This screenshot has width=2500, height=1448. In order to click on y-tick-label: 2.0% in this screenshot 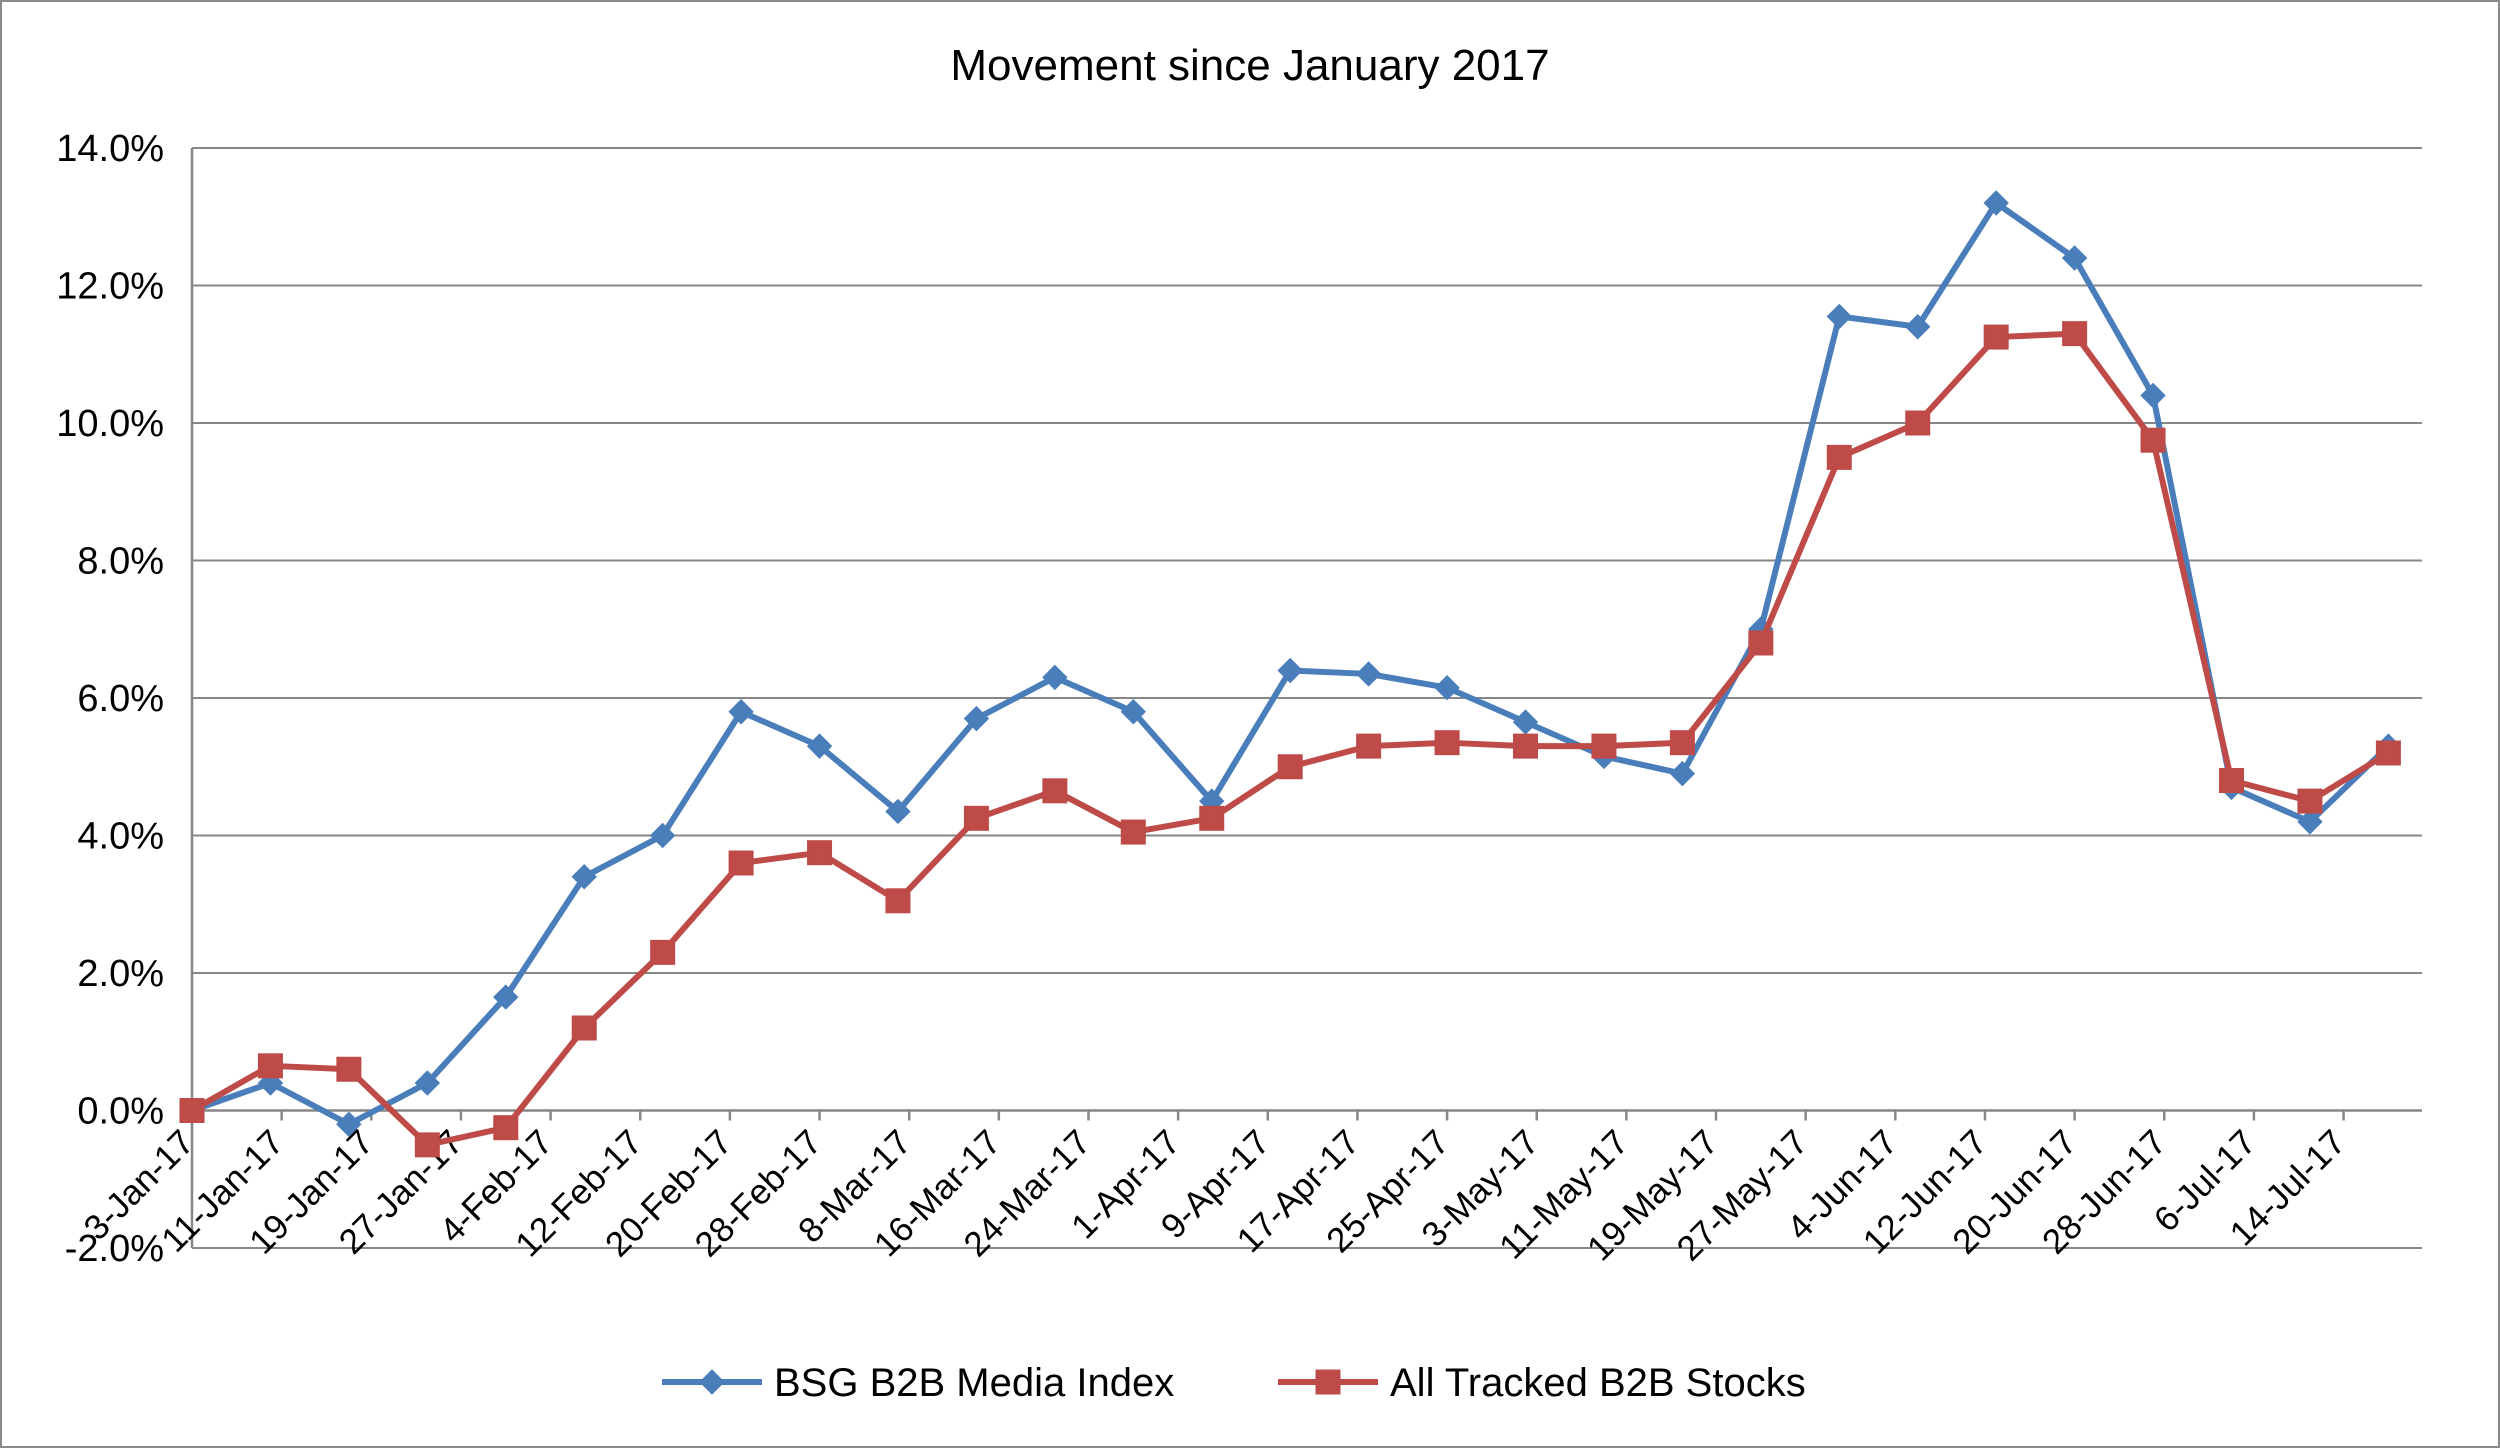, I will do `click(120, 974)`.